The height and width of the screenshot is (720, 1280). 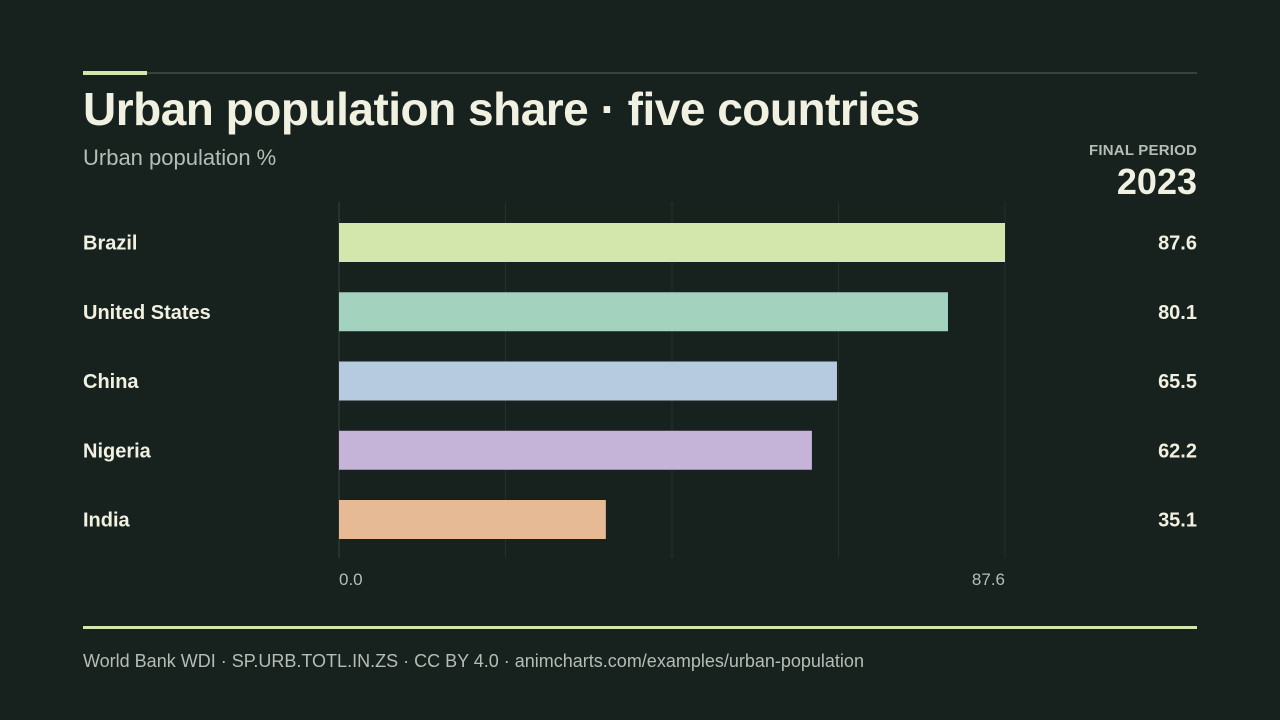 I want to click on x-tick-label: 0.0, so click(x=351, y=579).